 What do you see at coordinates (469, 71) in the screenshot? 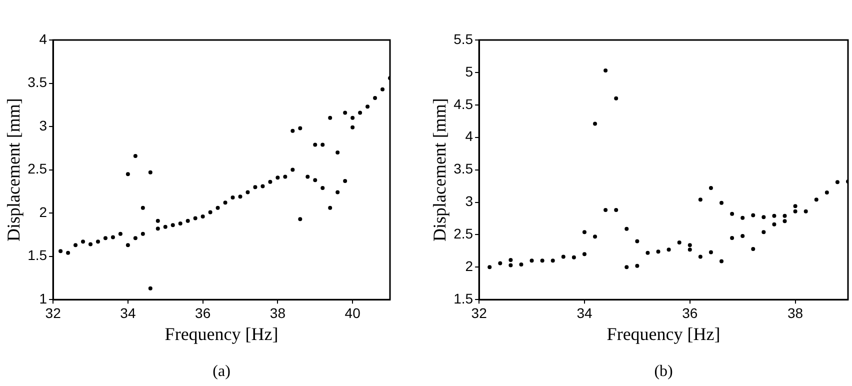
I see `y-tick-label: 5` at bounding box center [469, 71].